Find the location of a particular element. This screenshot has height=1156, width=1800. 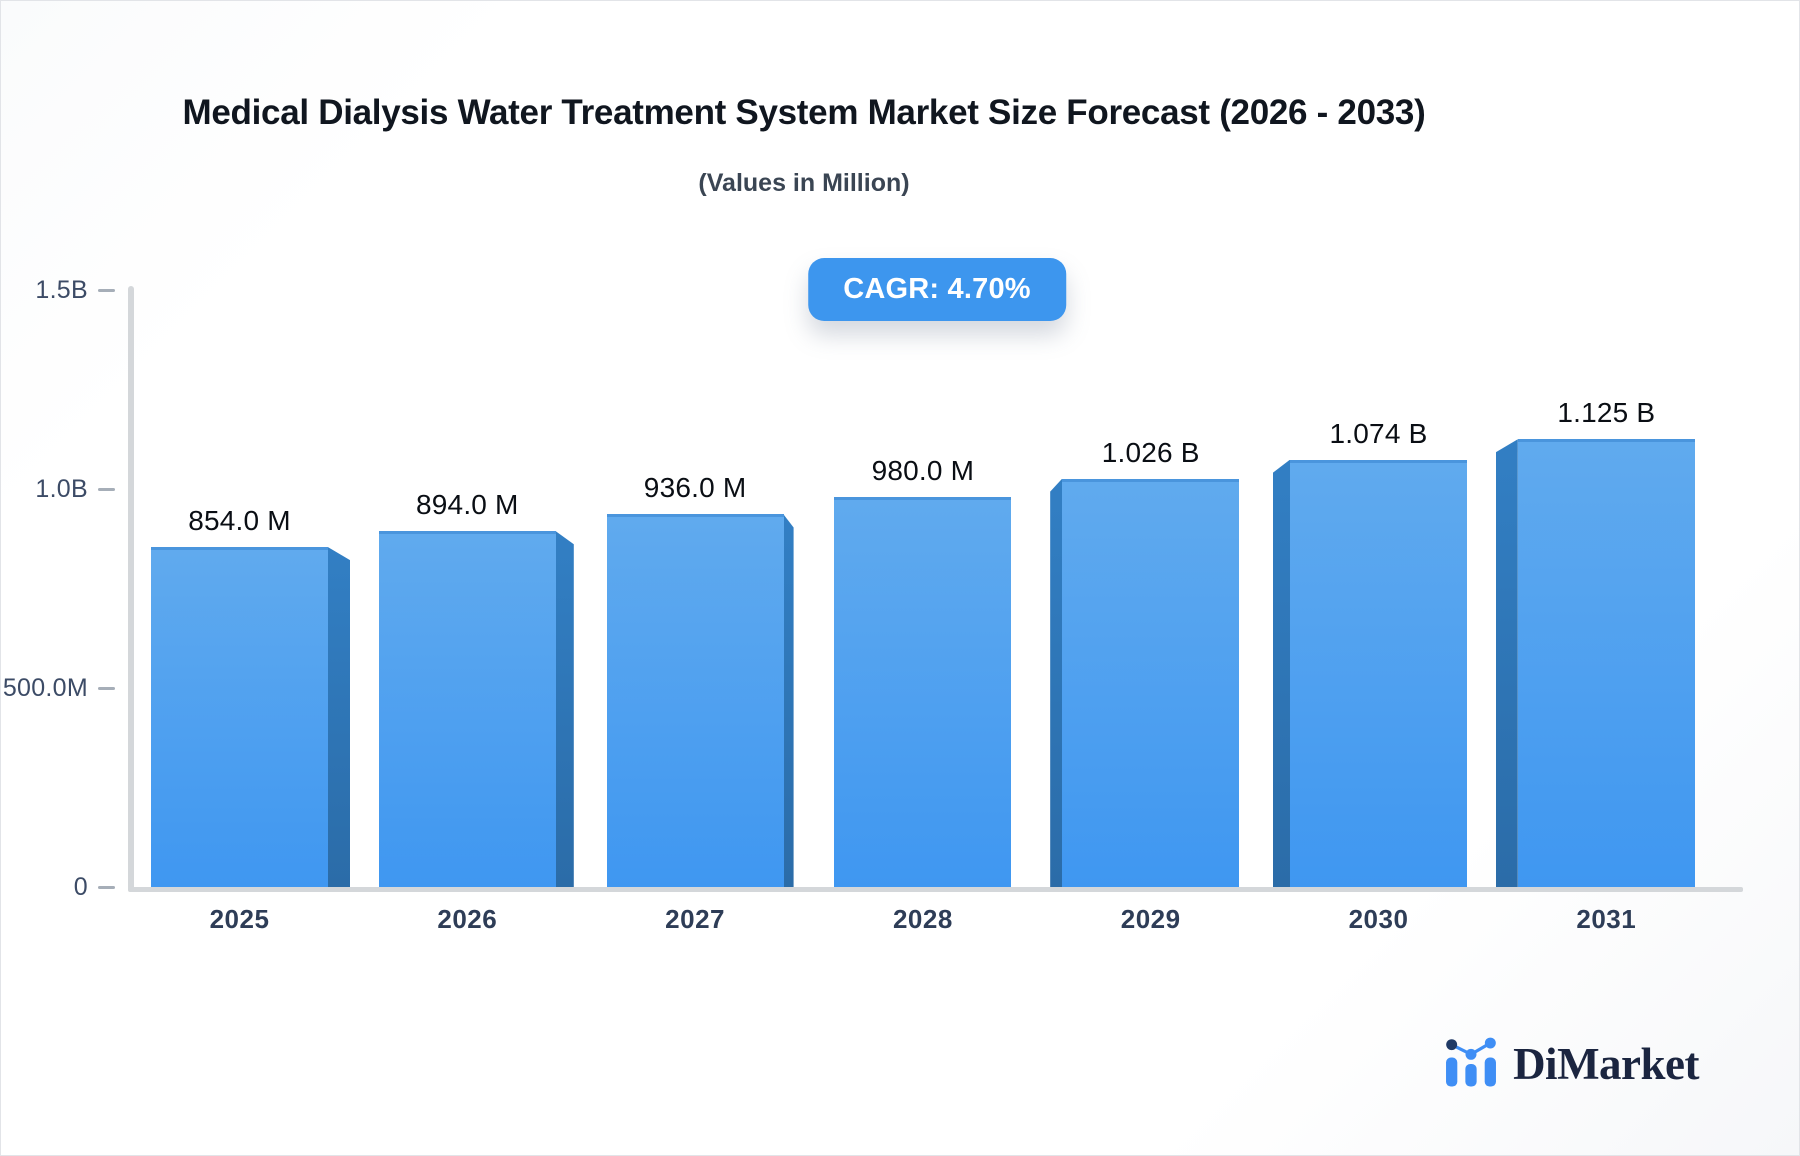

x-label-2027: 2027 is located at coordinates (695, 919).